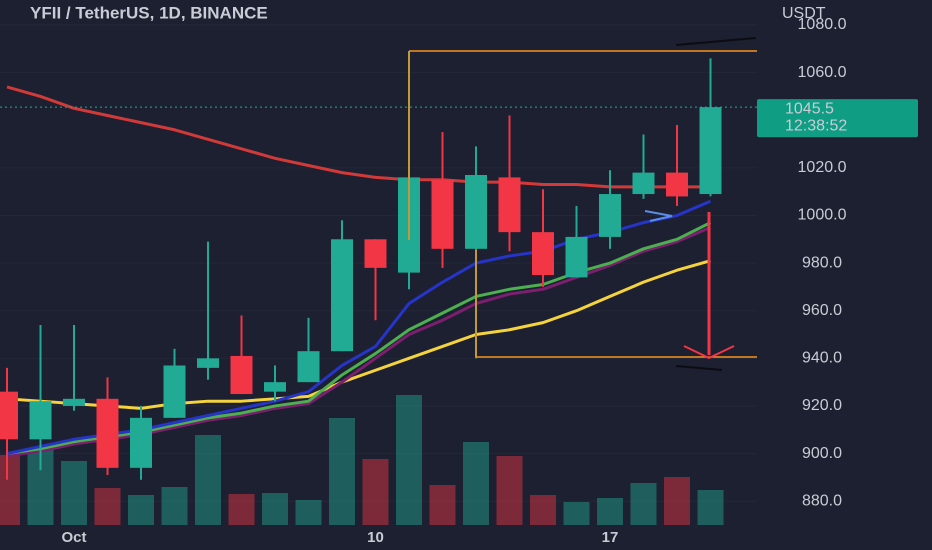 The height and width of the screenshot is (550, 932). What do you see at coordinates (73, 537) in the screenshot?
I see `x-tick-label: Oct` at bounding box center [73, 537].